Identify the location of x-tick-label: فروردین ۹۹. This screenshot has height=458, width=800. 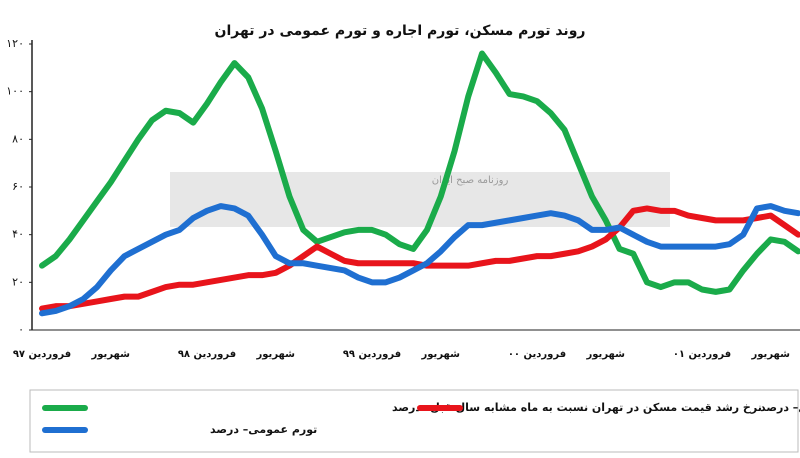
(372, 354).